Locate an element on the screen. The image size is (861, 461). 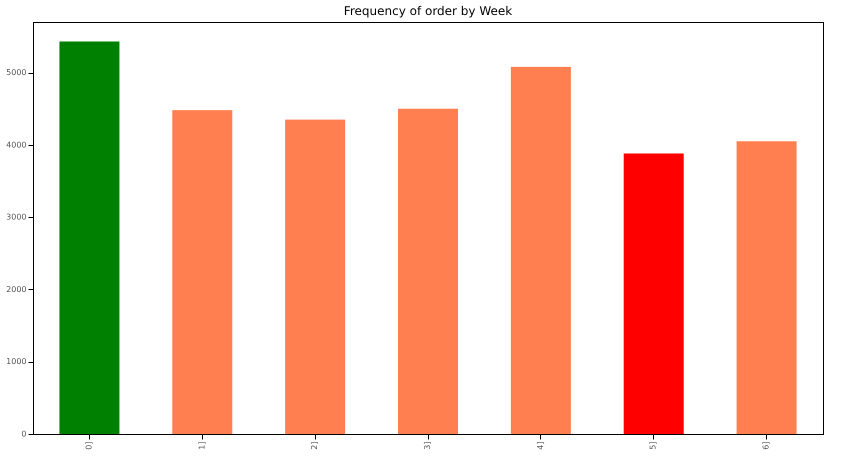
y-tick-label: 5000 is located at coordinates (16, 73).